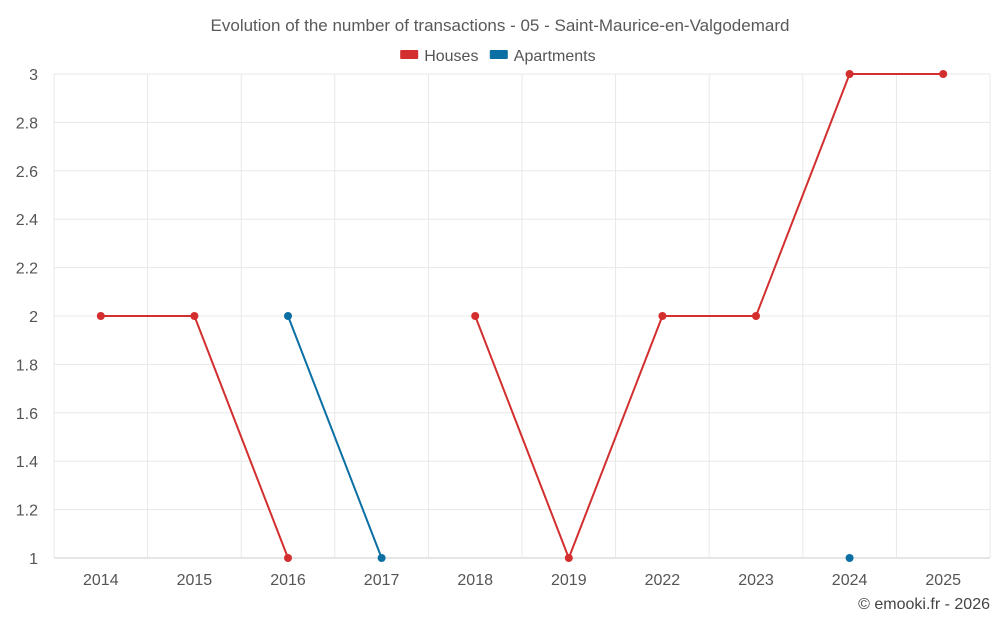 The height and width of the screenshot is (625, 1000). I want to click on x-tick-label: 2016, so click(288, 580).